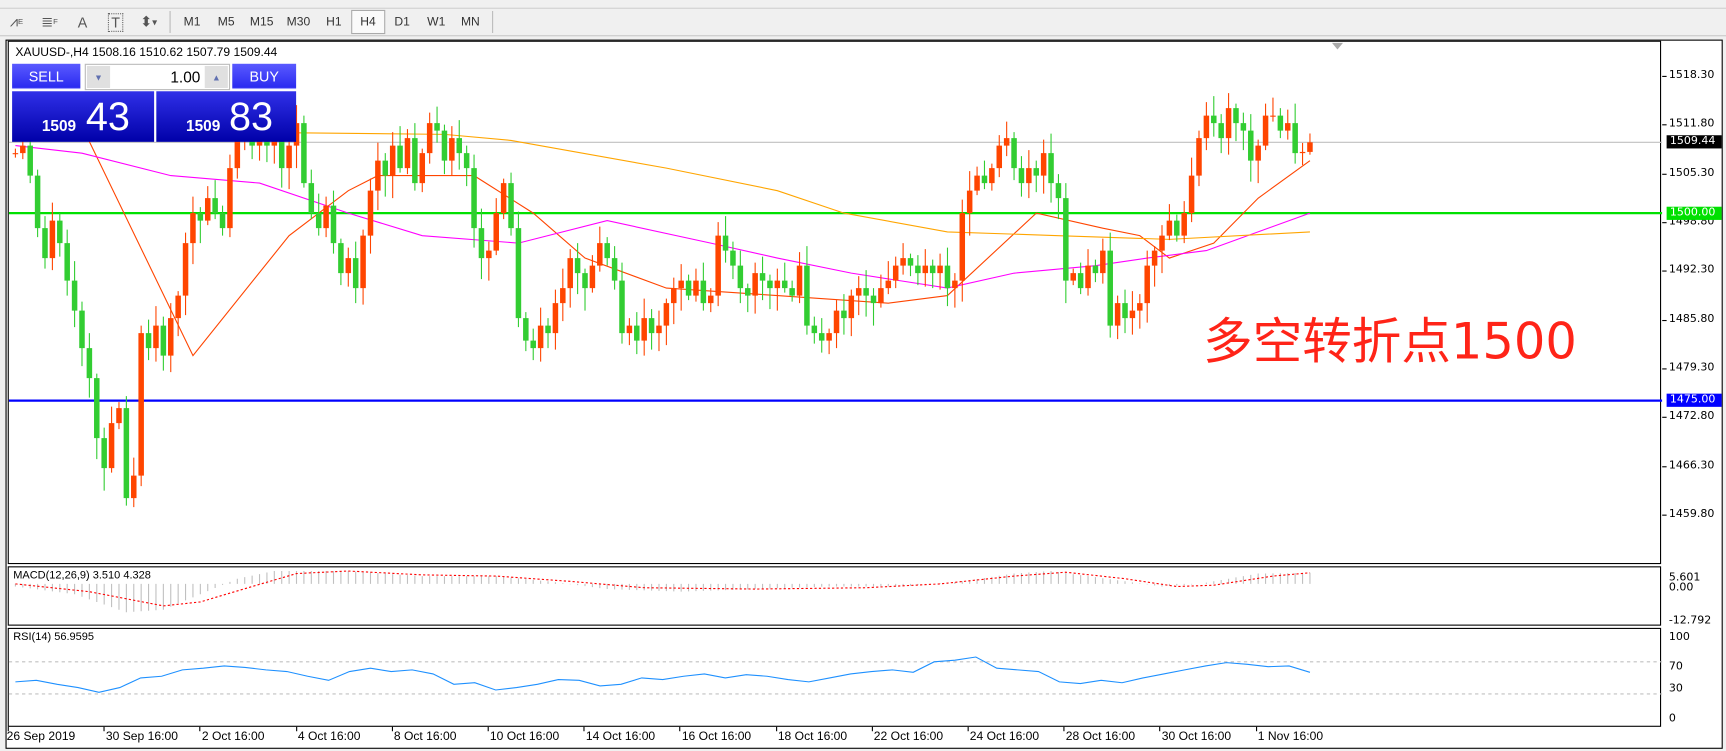 This screenshot has height=751, width=1726. I want to click on timeframe-d1: D1, so click(402, 22).